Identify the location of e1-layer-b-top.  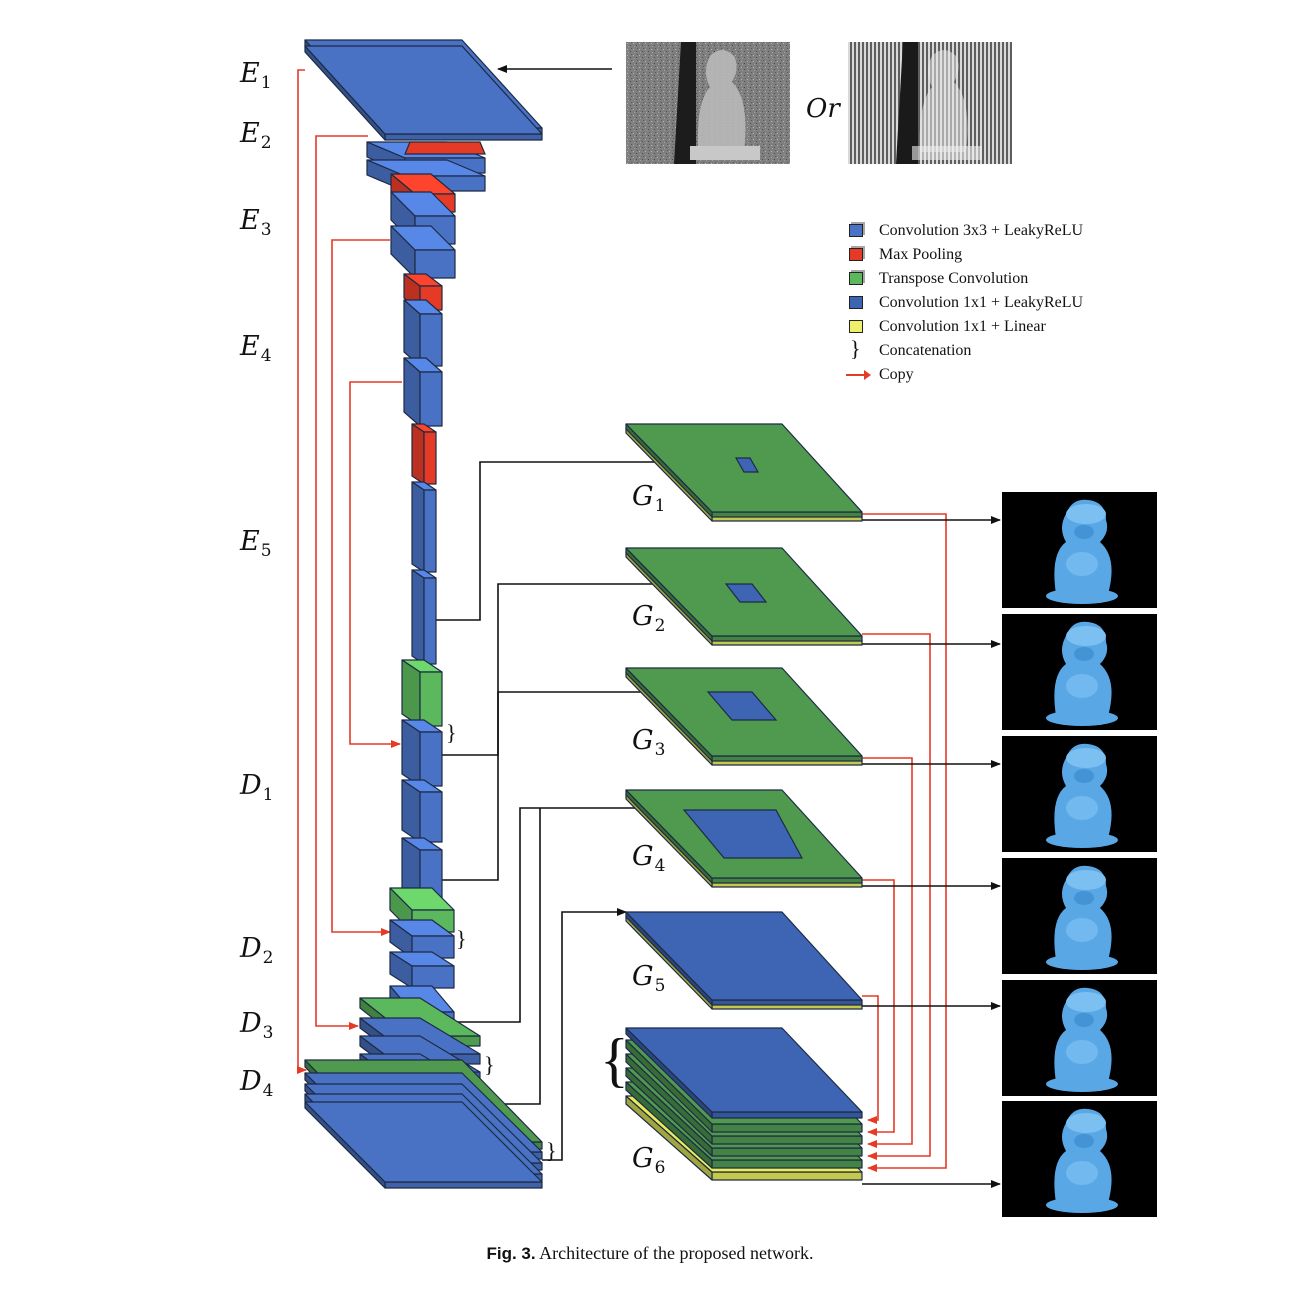
(423, 90).